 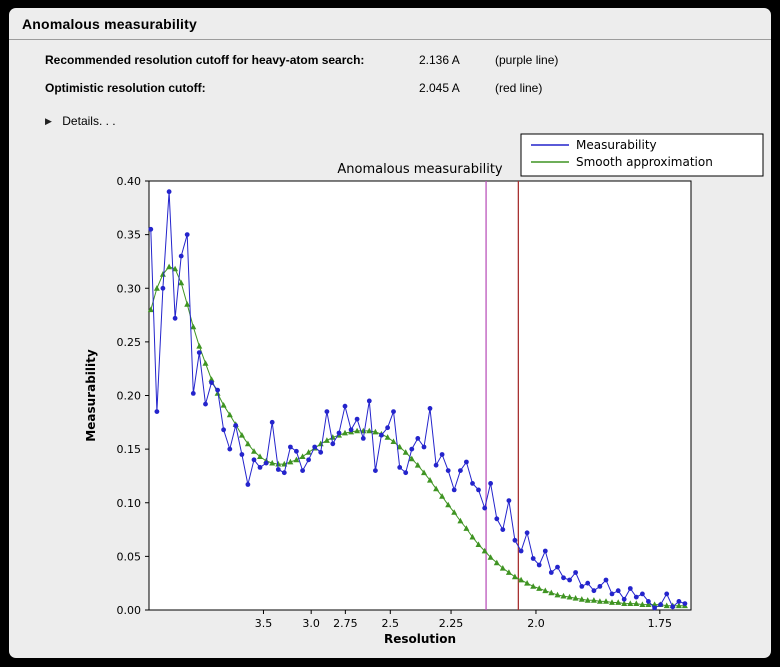 I want to click on details-disclosure: ▶ Details. . ., so click(x=80, y=121).